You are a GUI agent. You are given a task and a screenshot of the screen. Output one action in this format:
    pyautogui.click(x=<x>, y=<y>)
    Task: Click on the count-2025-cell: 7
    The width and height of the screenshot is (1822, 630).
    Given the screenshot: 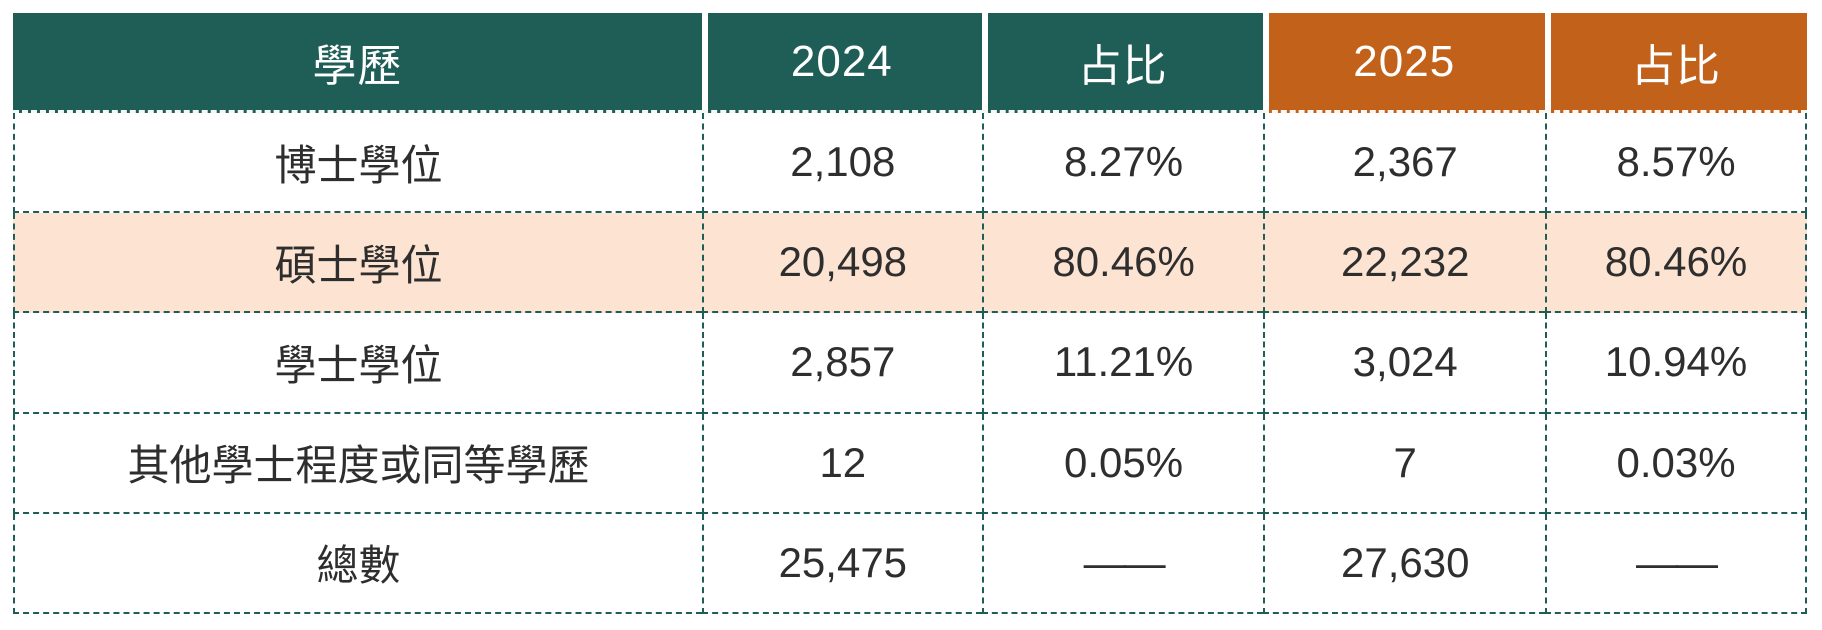 What is the action you would take?
    pyautogui.click(x=1404, y=463)
    